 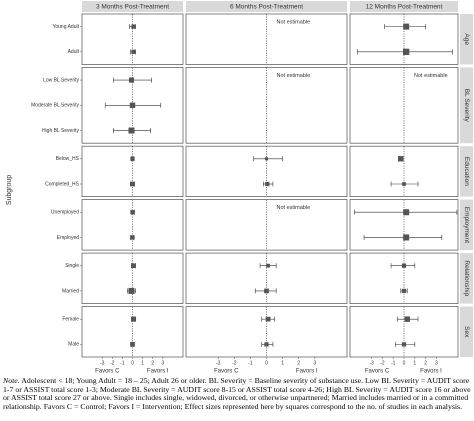 I want to click on facet-label: Education, so click(x=466, y=171).